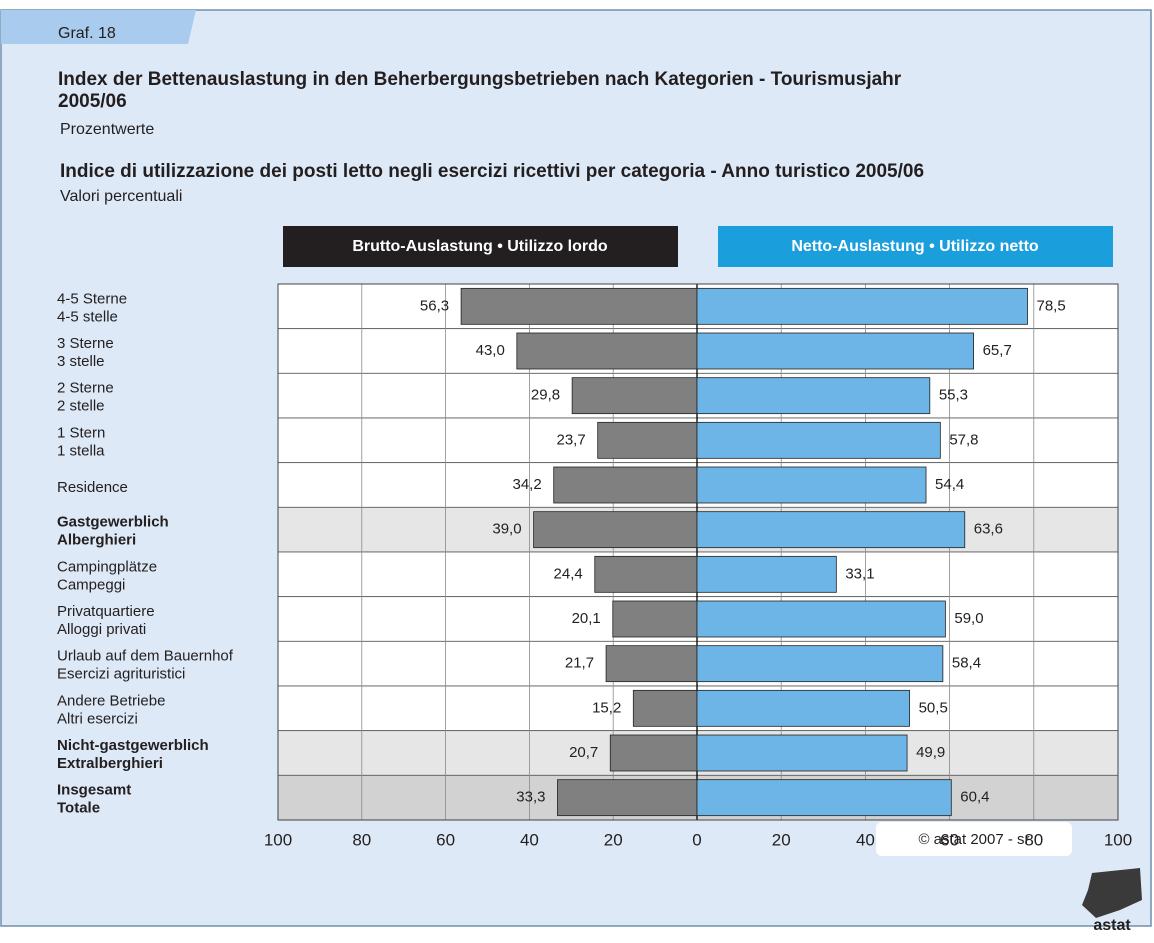 This screenshot has height=943, width=1154. What do you see at coordinates (1112, 925) in the screenshot?
I see `logo-text: astat` at bounding box center [1112, 925].